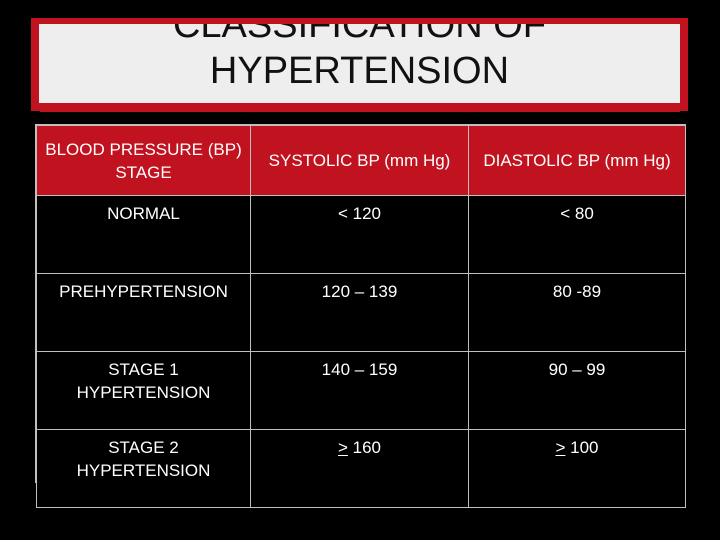  Describe the element at coordinates (577, 234) in the screenshot. I see `cell-diastolic: < 80` at that location.